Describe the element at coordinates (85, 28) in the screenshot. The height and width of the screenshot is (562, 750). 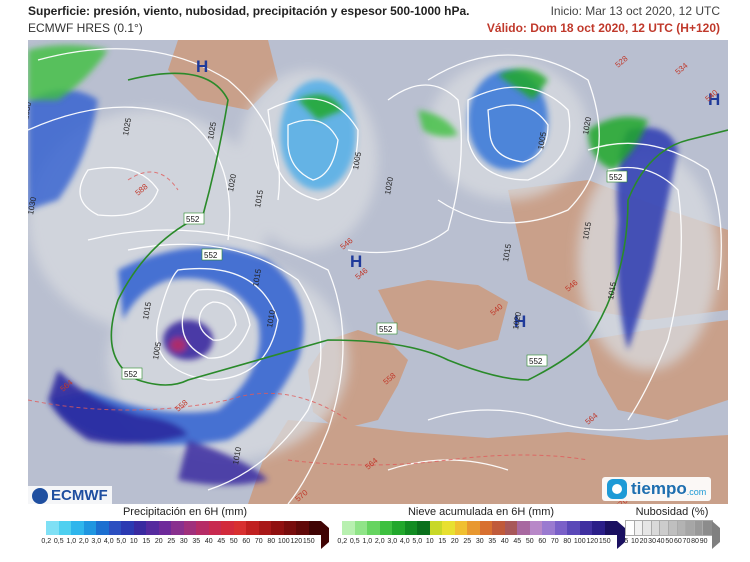
I see `model-name: ECMWF HRES (0.1°)` at that location.